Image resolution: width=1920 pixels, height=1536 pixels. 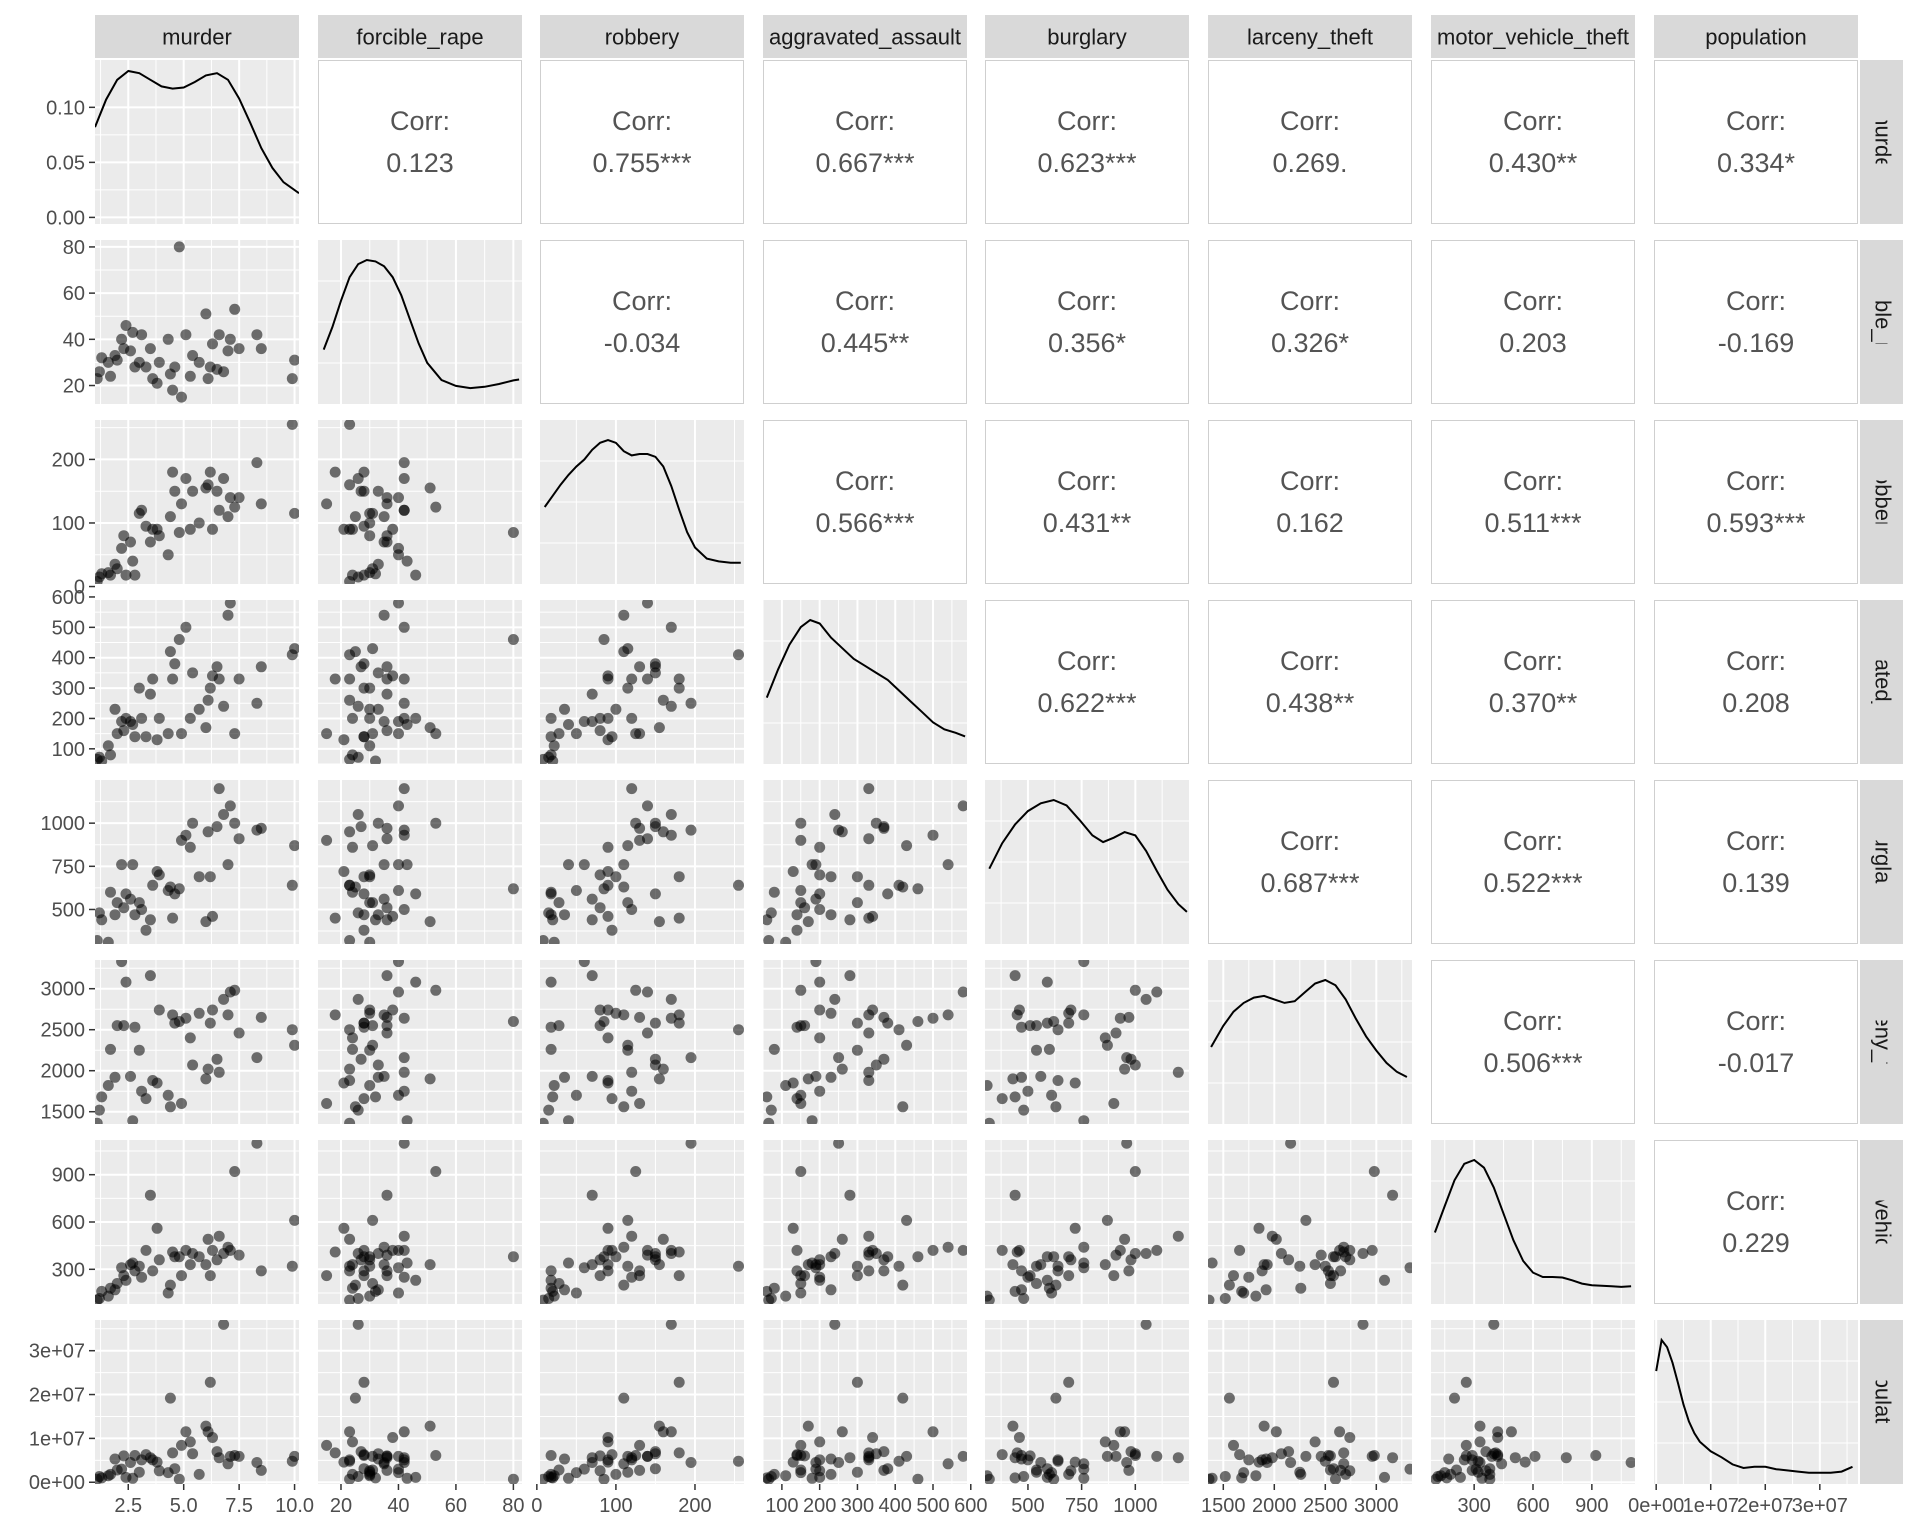 I want to click on x-tick-label: 500, so click(x=932, y=1506).